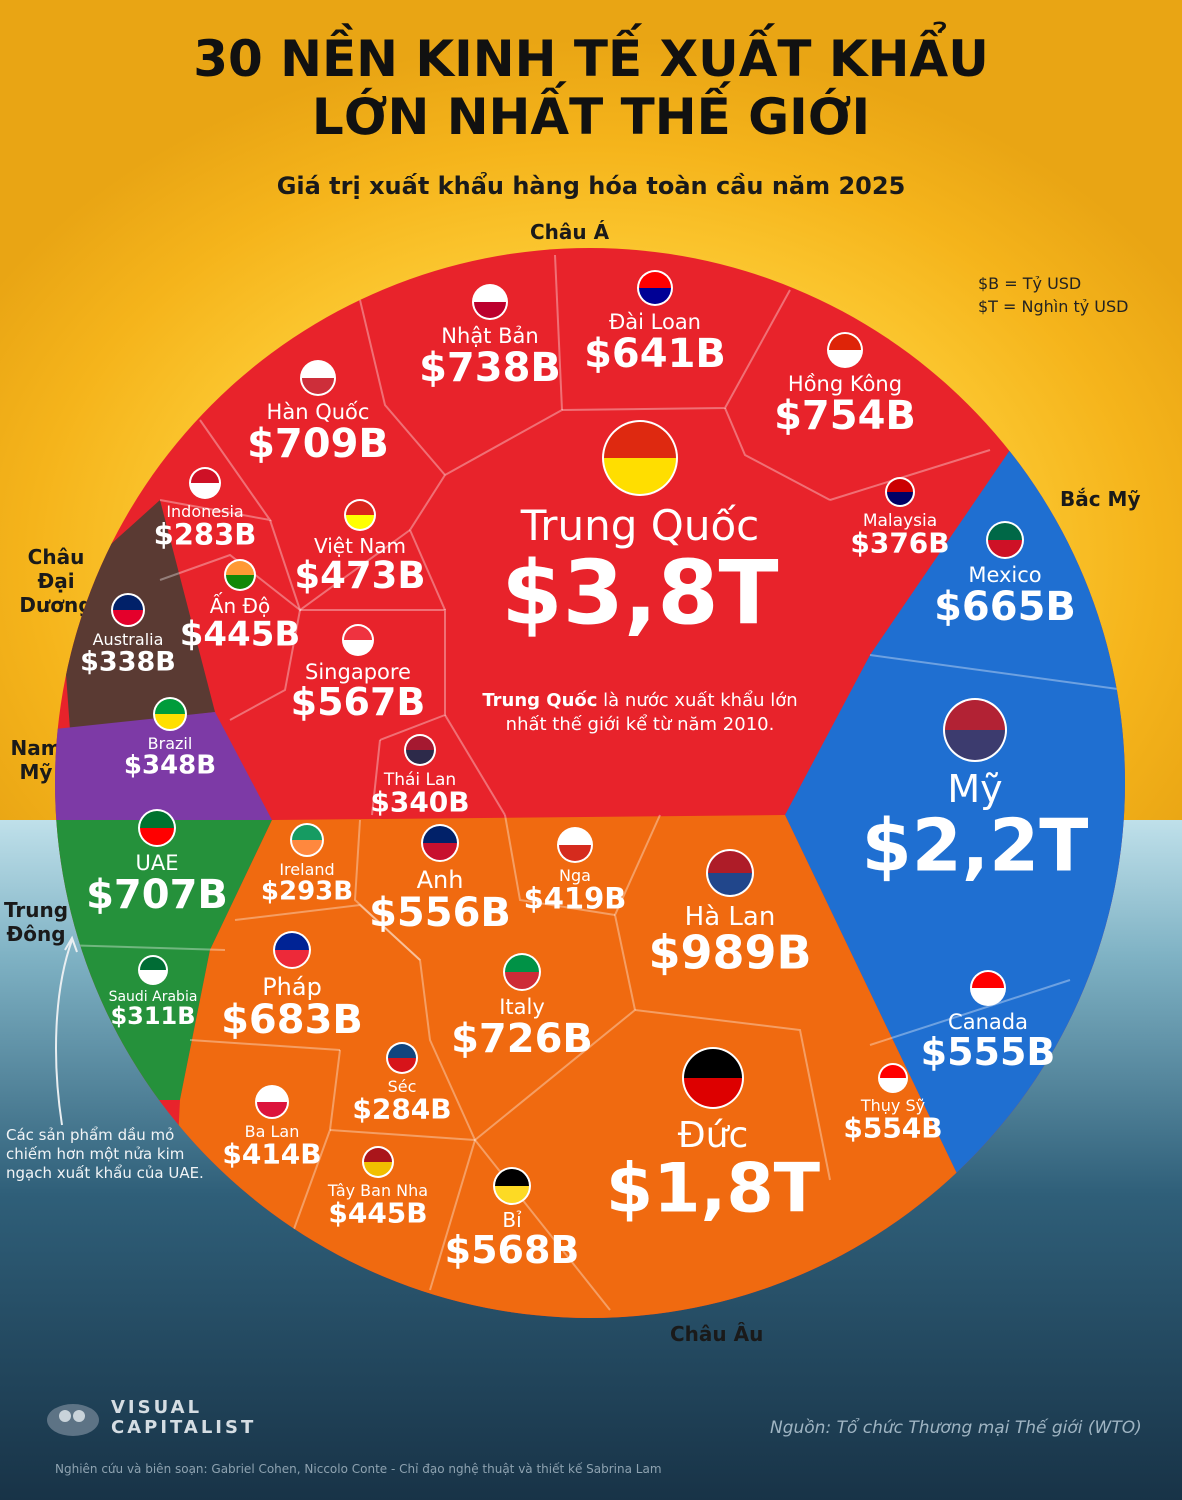 The width and height of the screenshot is (1182, 1500). Describe the element at coordinates (318, 413) in the screenshot. I see `country-cell-5: Hàn Quốc$709B` at that location.